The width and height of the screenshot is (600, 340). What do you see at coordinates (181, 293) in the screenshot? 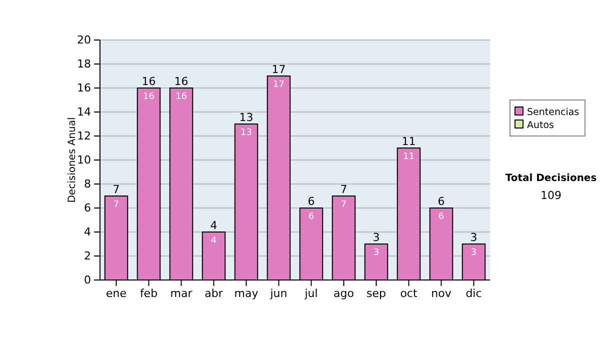
I see `x-tick-label: mar` at bounding box center [181, 293].